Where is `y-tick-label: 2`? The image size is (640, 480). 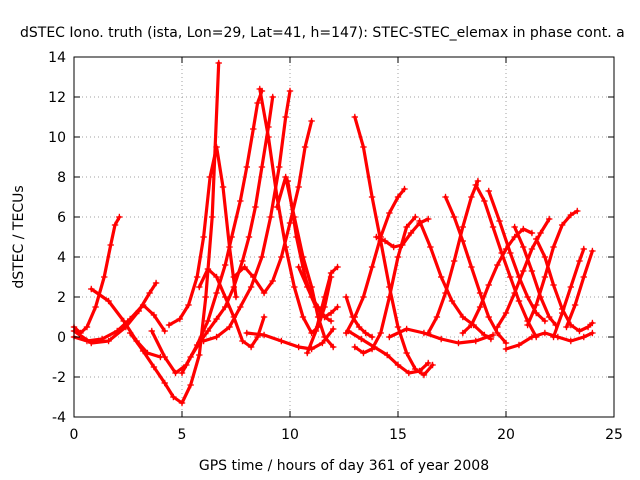 y-tick-label: 2 is located at coordinates (61, 298).